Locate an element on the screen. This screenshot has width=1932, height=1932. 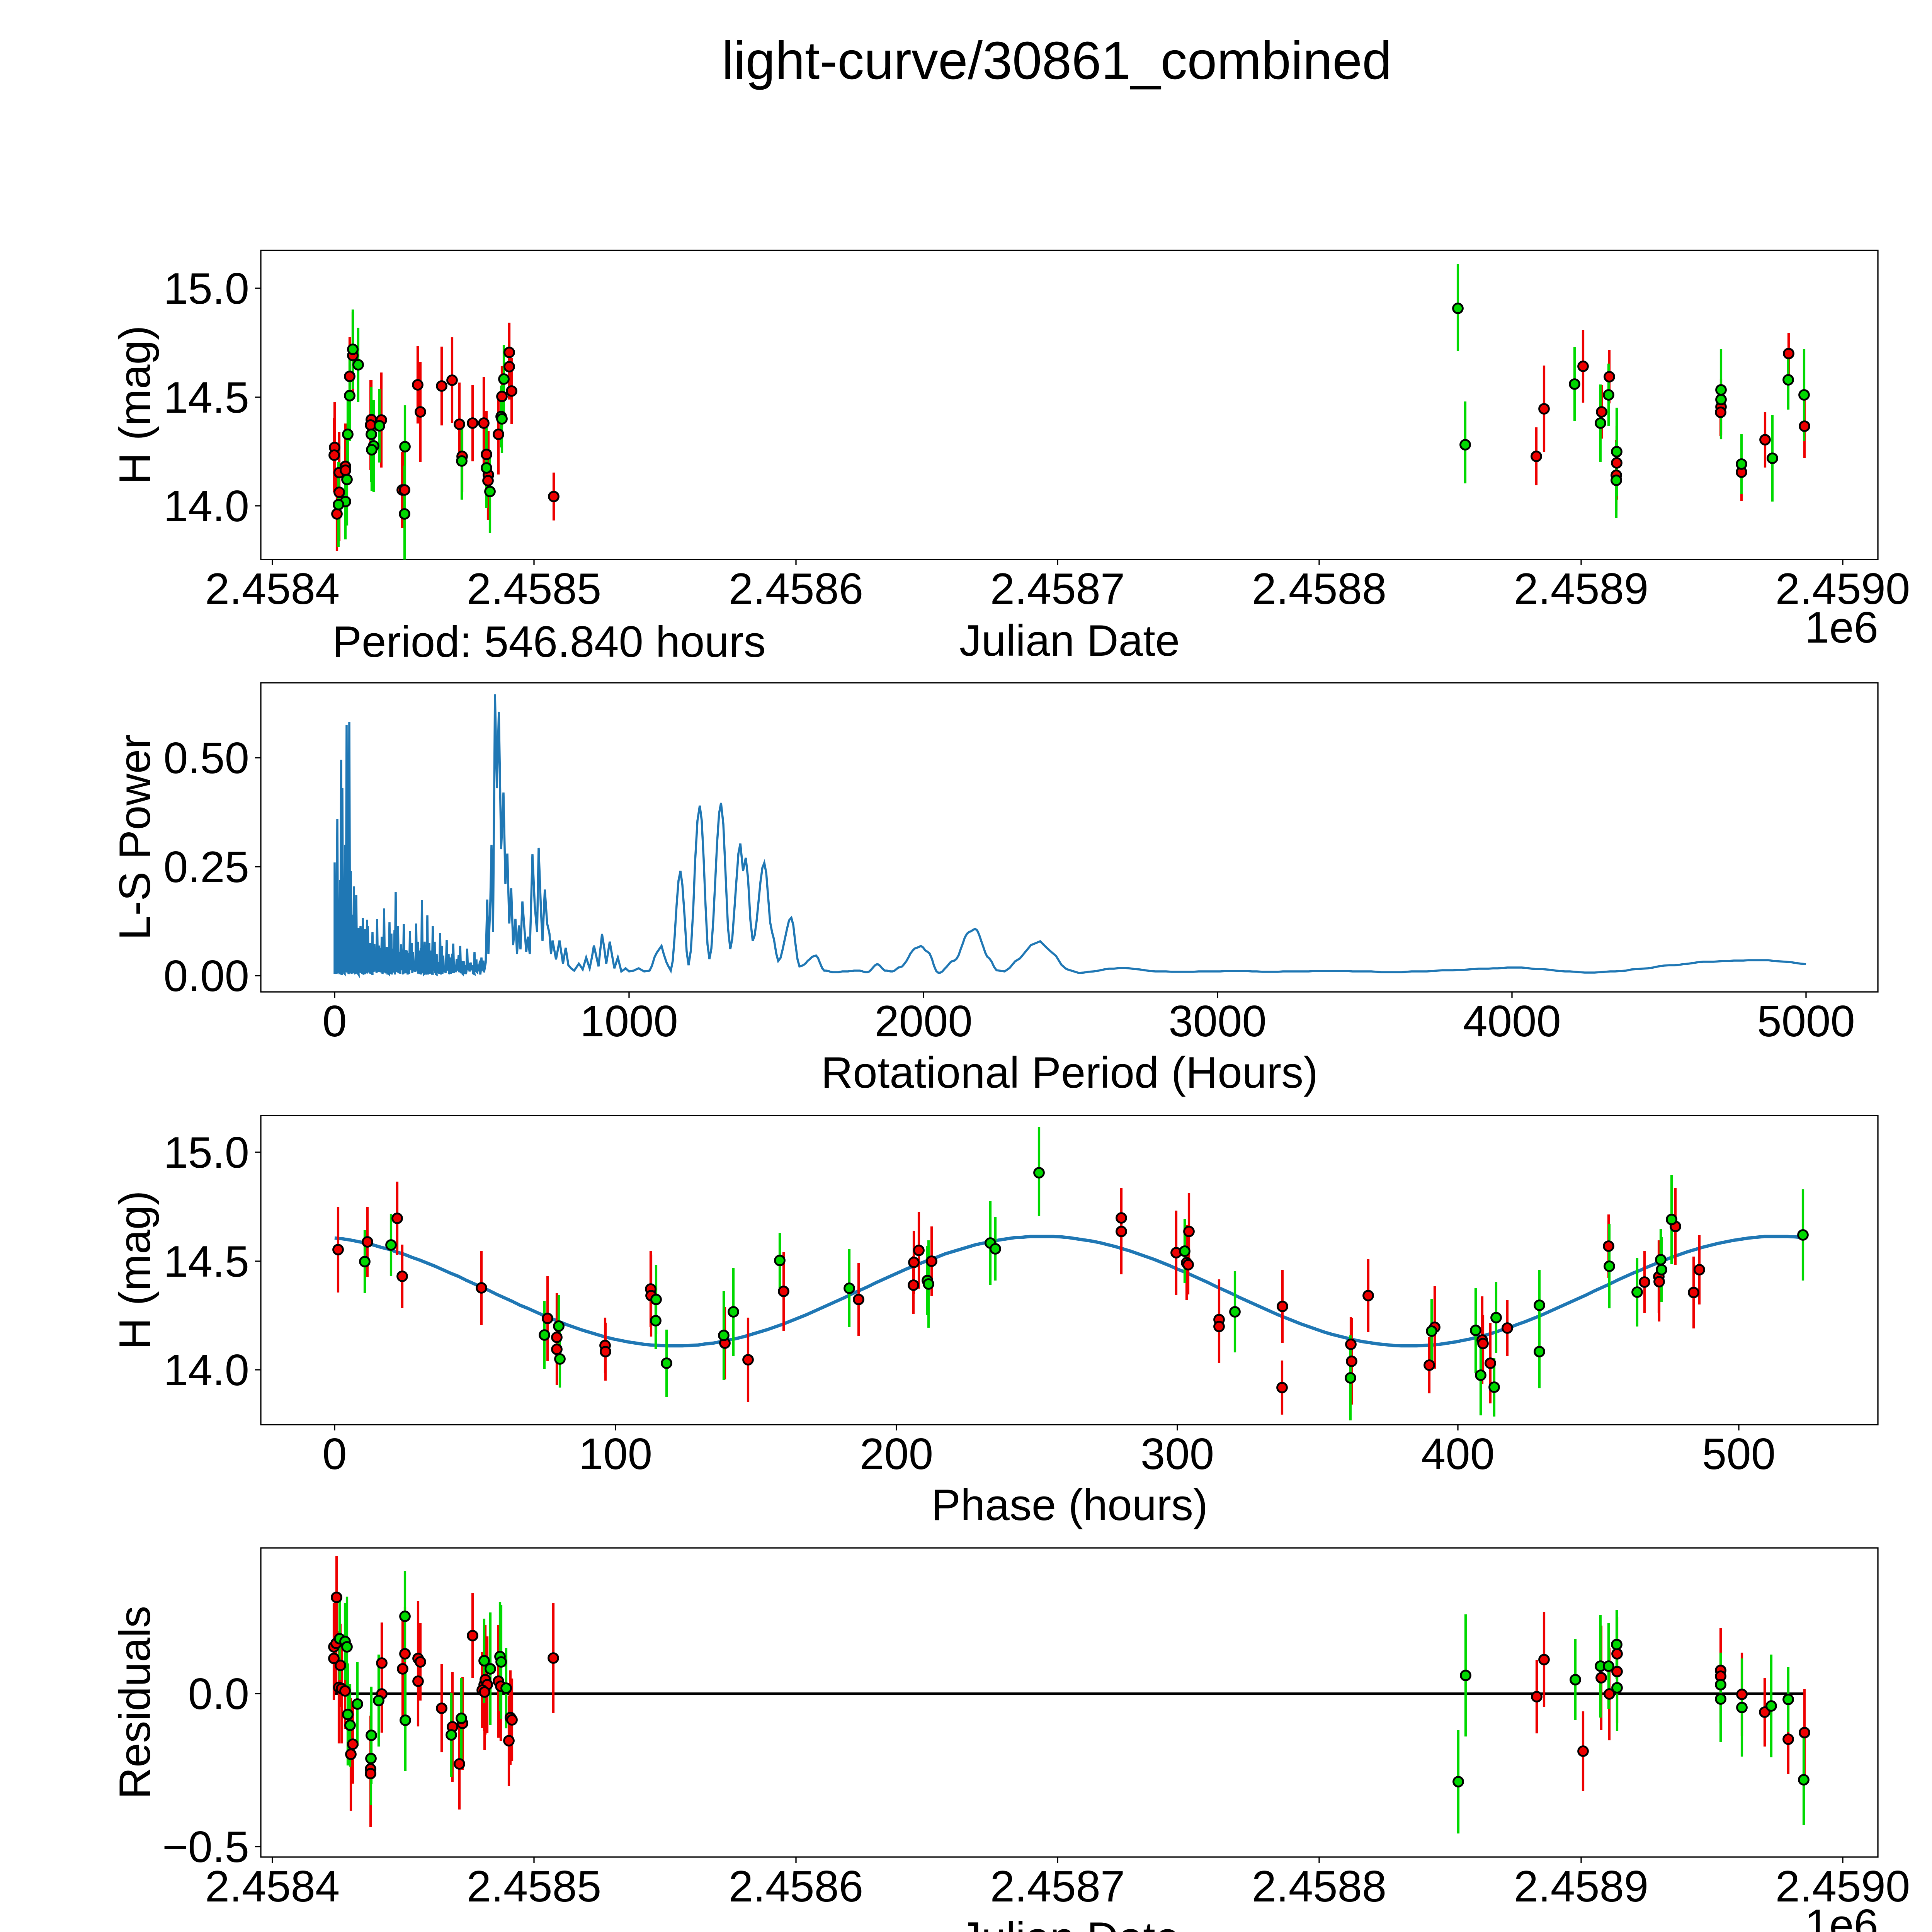
svg-text: 500 is located at coordinates (1739, 1454).